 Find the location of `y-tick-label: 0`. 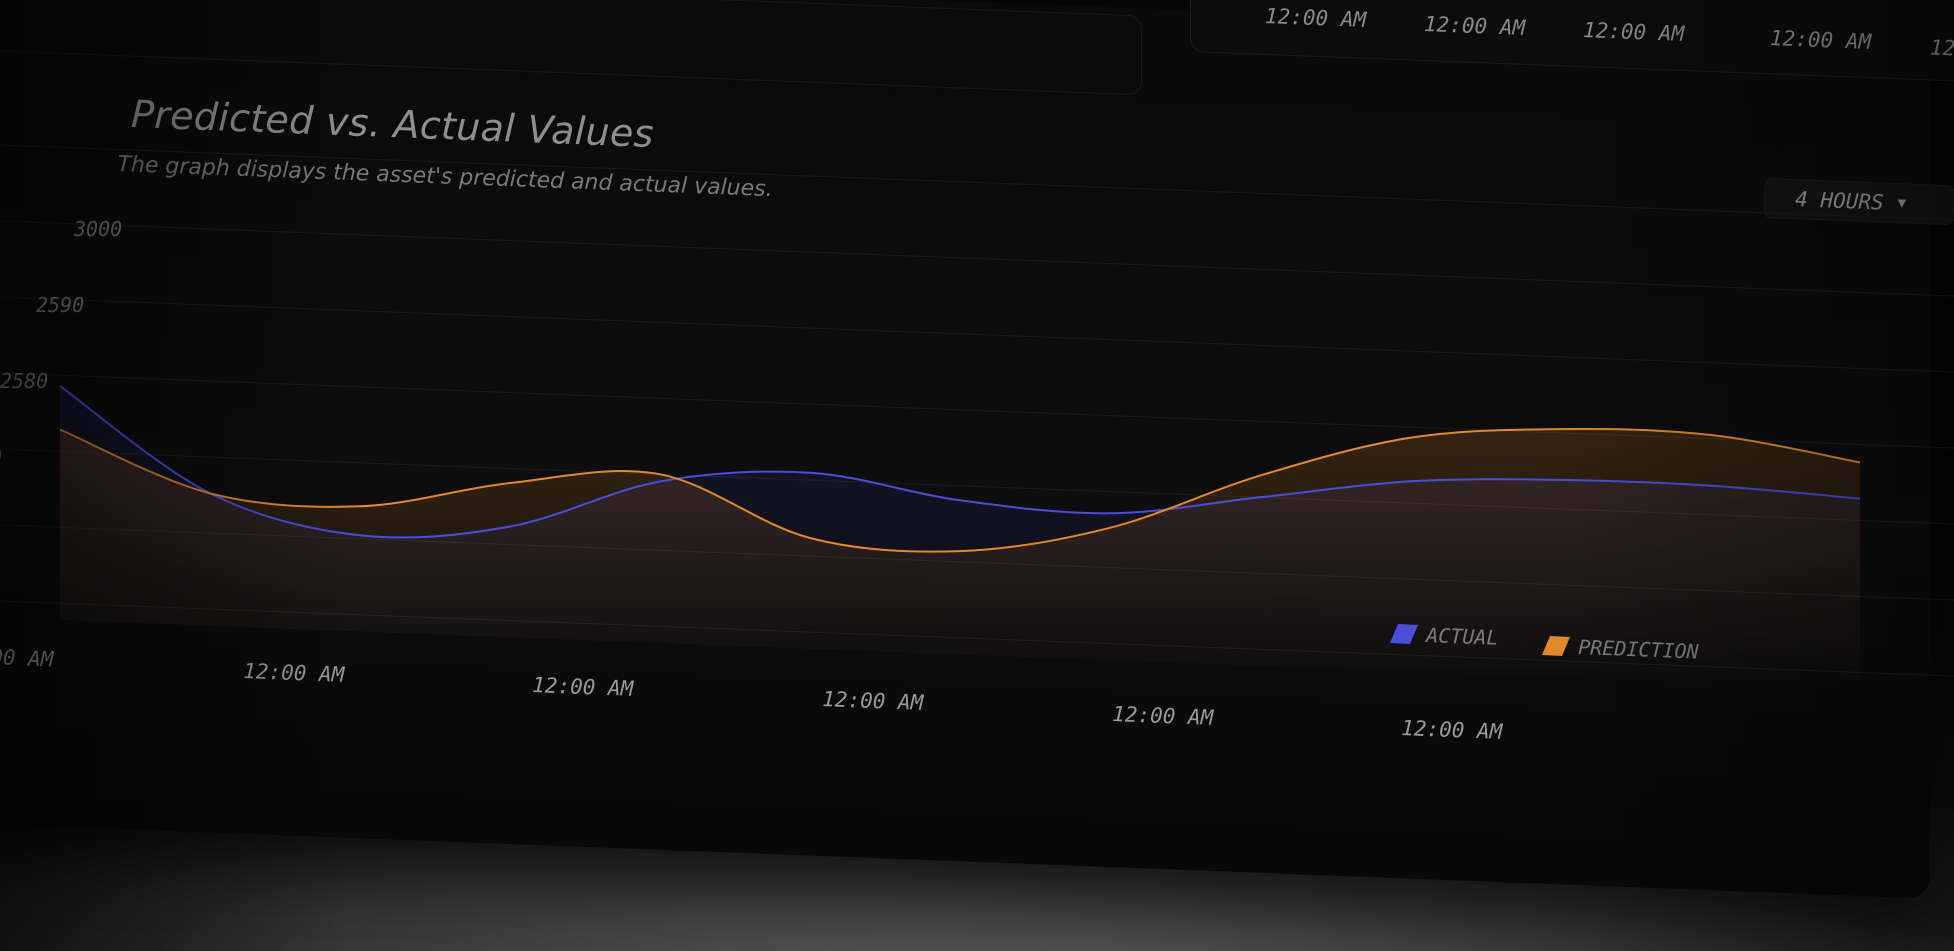

y-tick-label: 0 is located at coordinates (1, 457).